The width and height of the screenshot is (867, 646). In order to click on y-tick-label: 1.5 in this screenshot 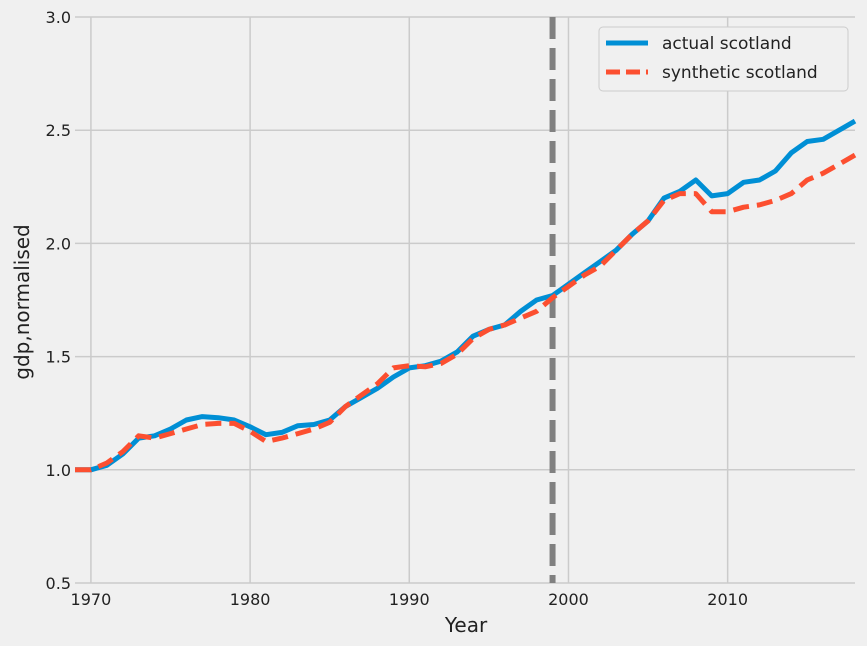, I will do `click(58, 357)`.